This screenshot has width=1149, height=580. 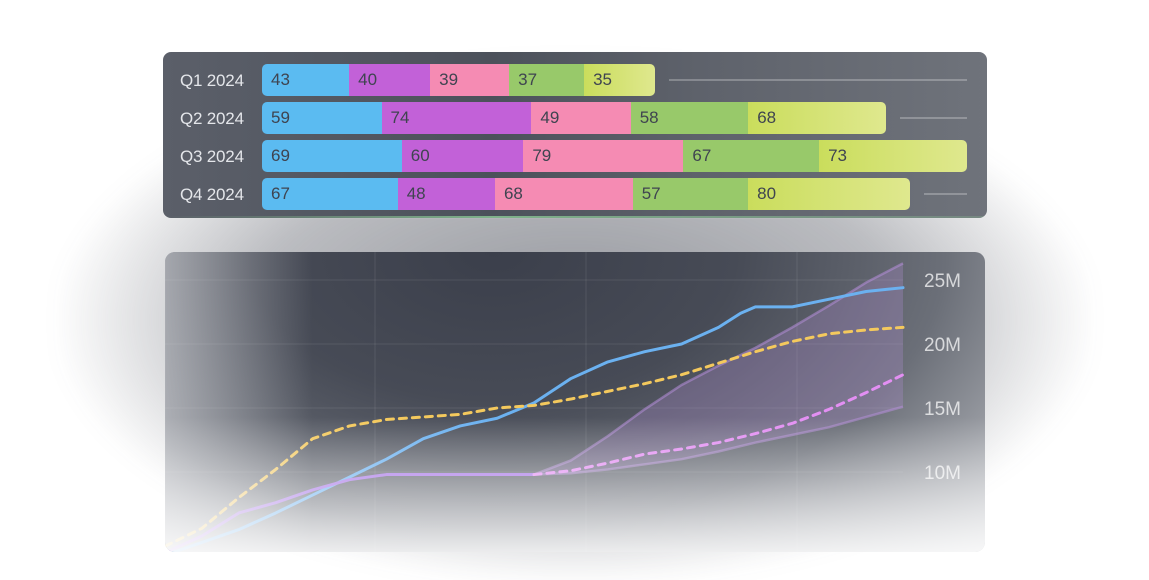 I want to click on segment-value-label: 49, so click(x=550, y=117).